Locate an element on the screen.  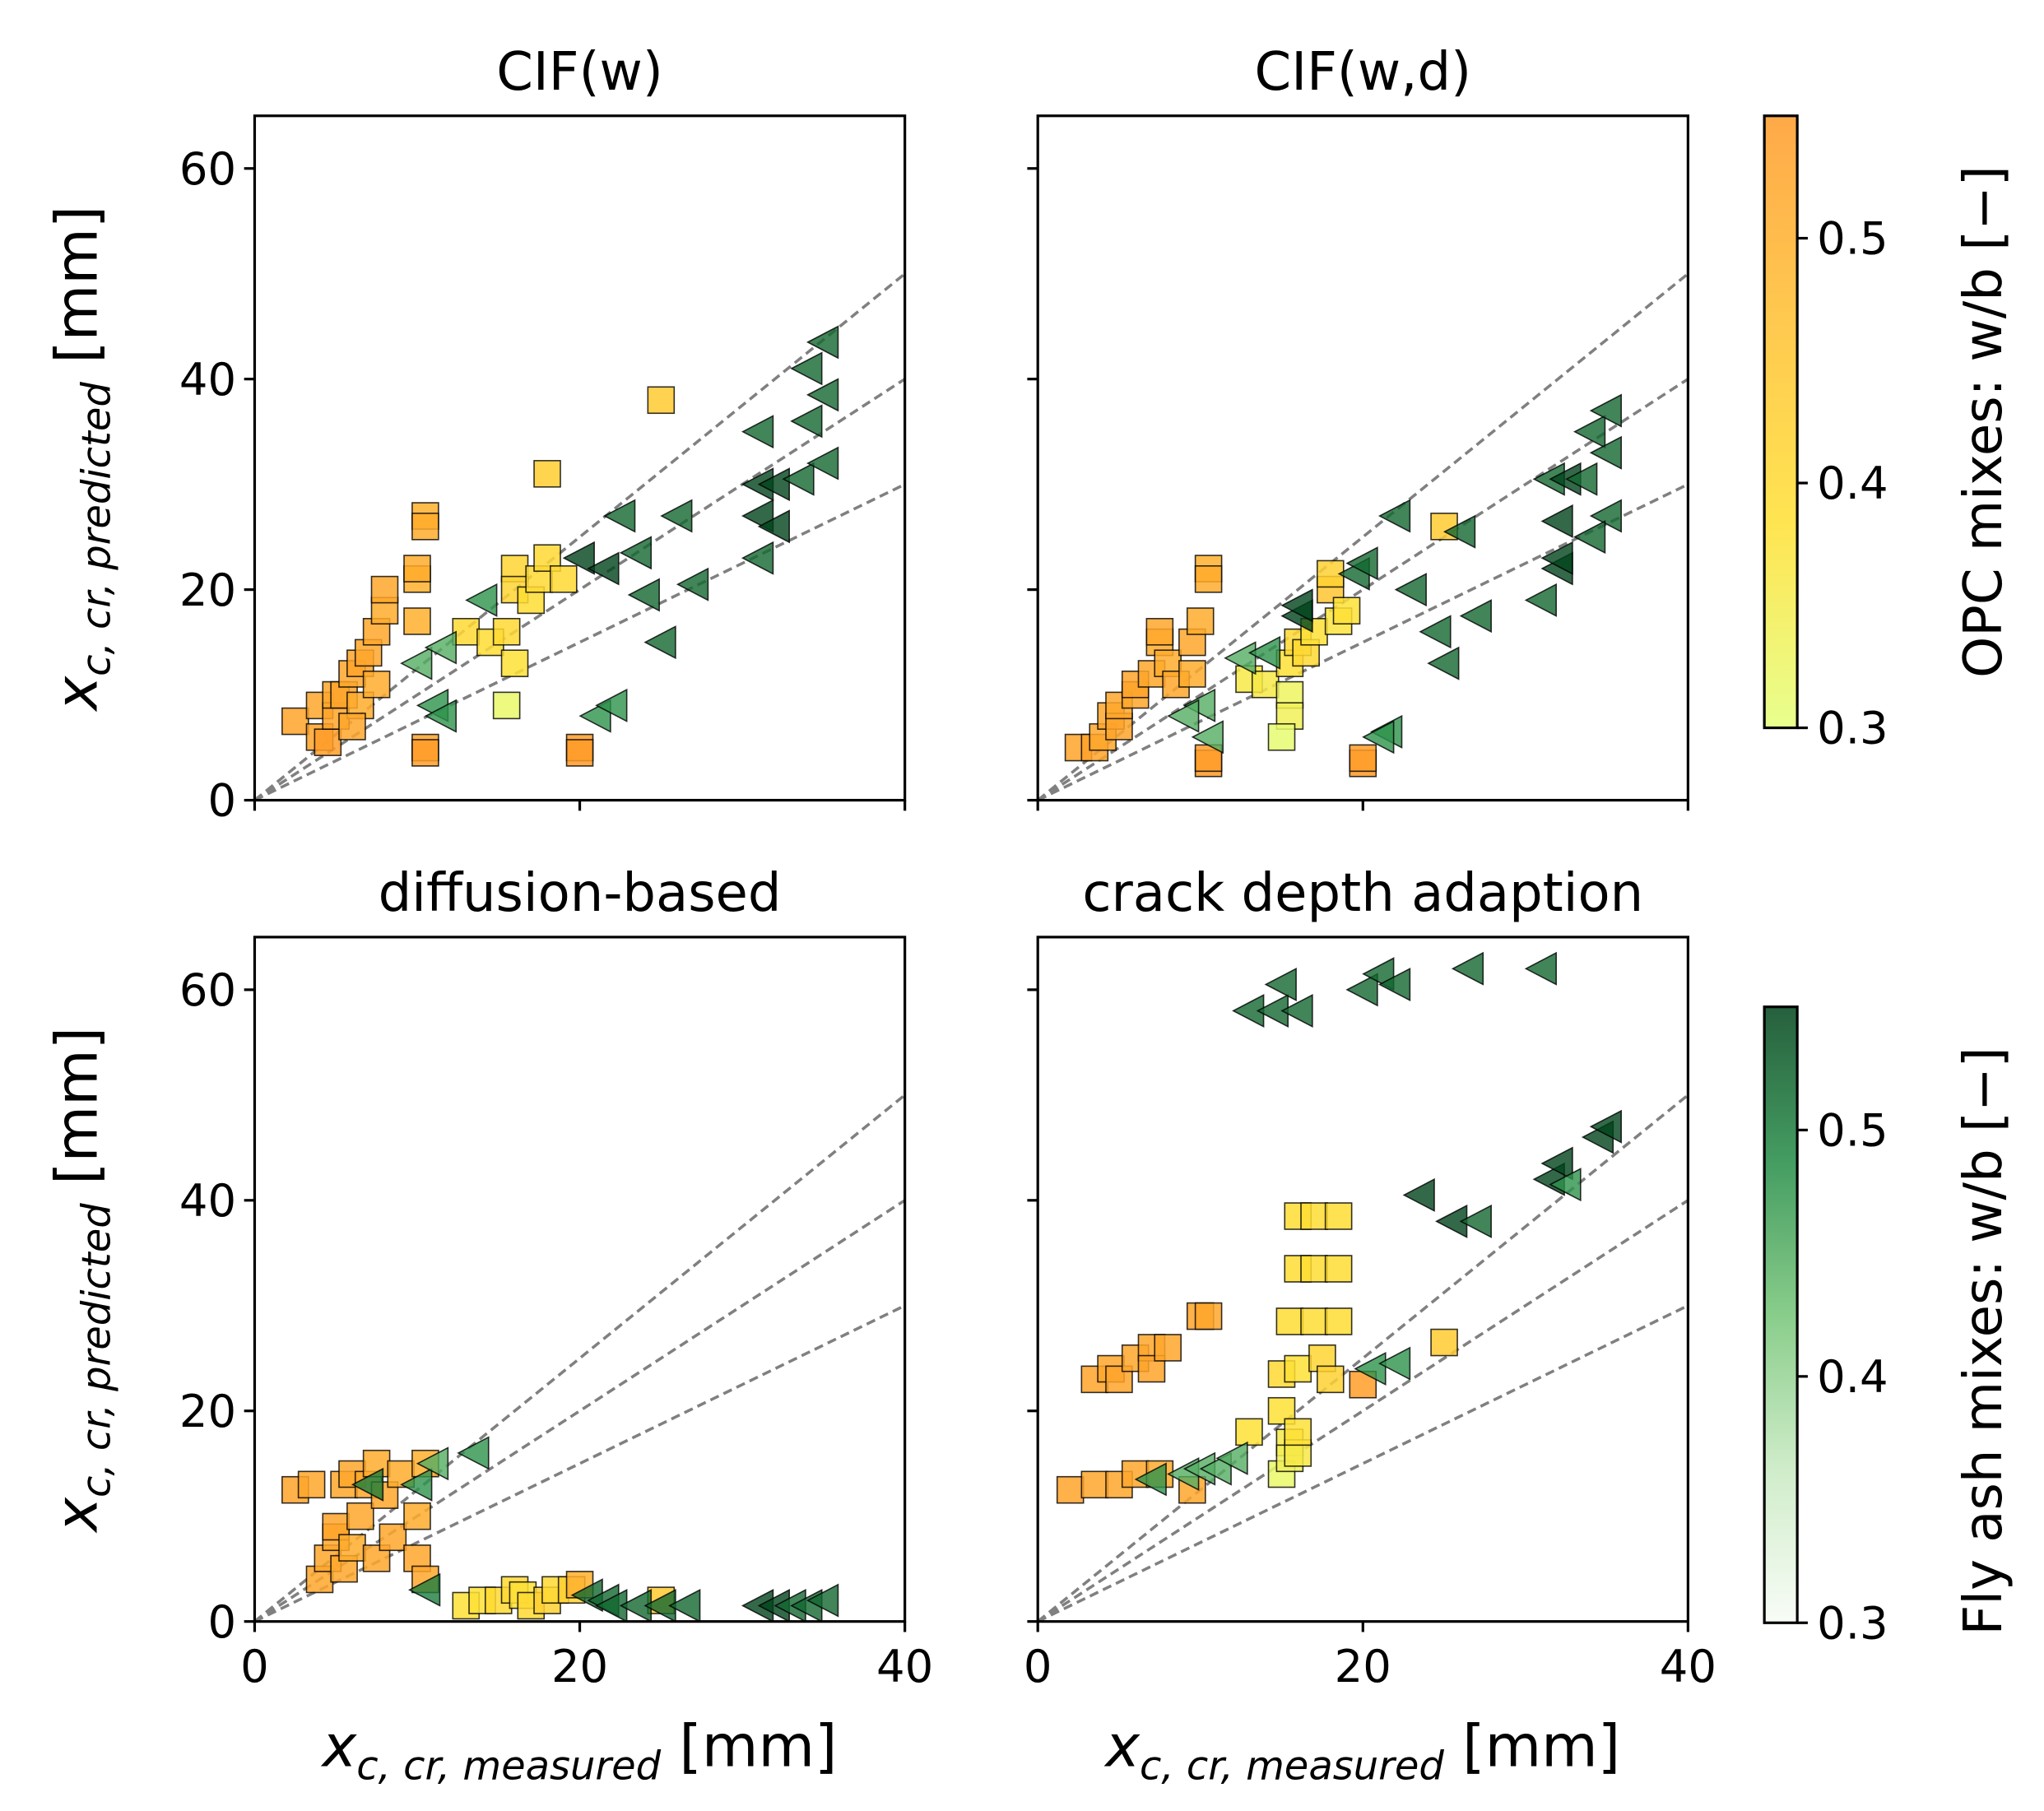
x-tick-label: 0 is located at coordinates (254, 1667).